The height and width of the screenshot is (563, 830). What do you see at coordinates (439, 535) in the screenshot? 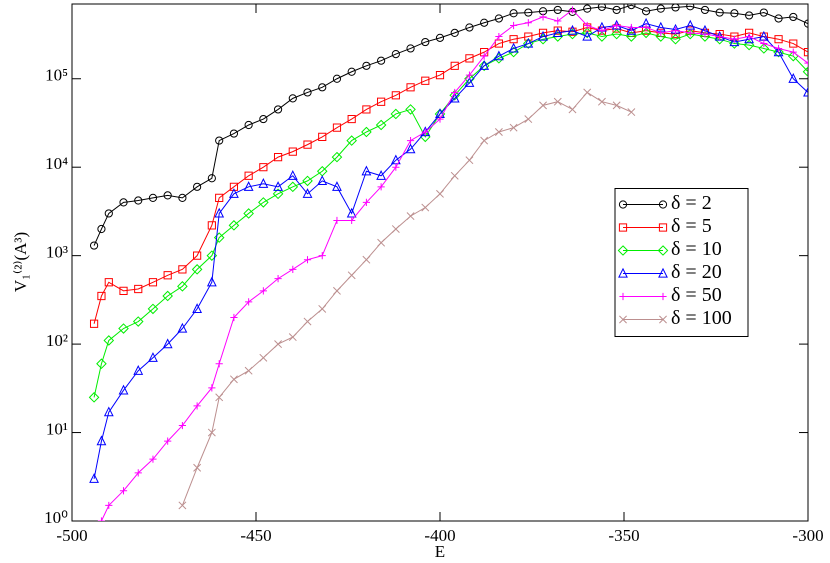
I see `x-tick-label: -400` at bounding box center [439, 535].